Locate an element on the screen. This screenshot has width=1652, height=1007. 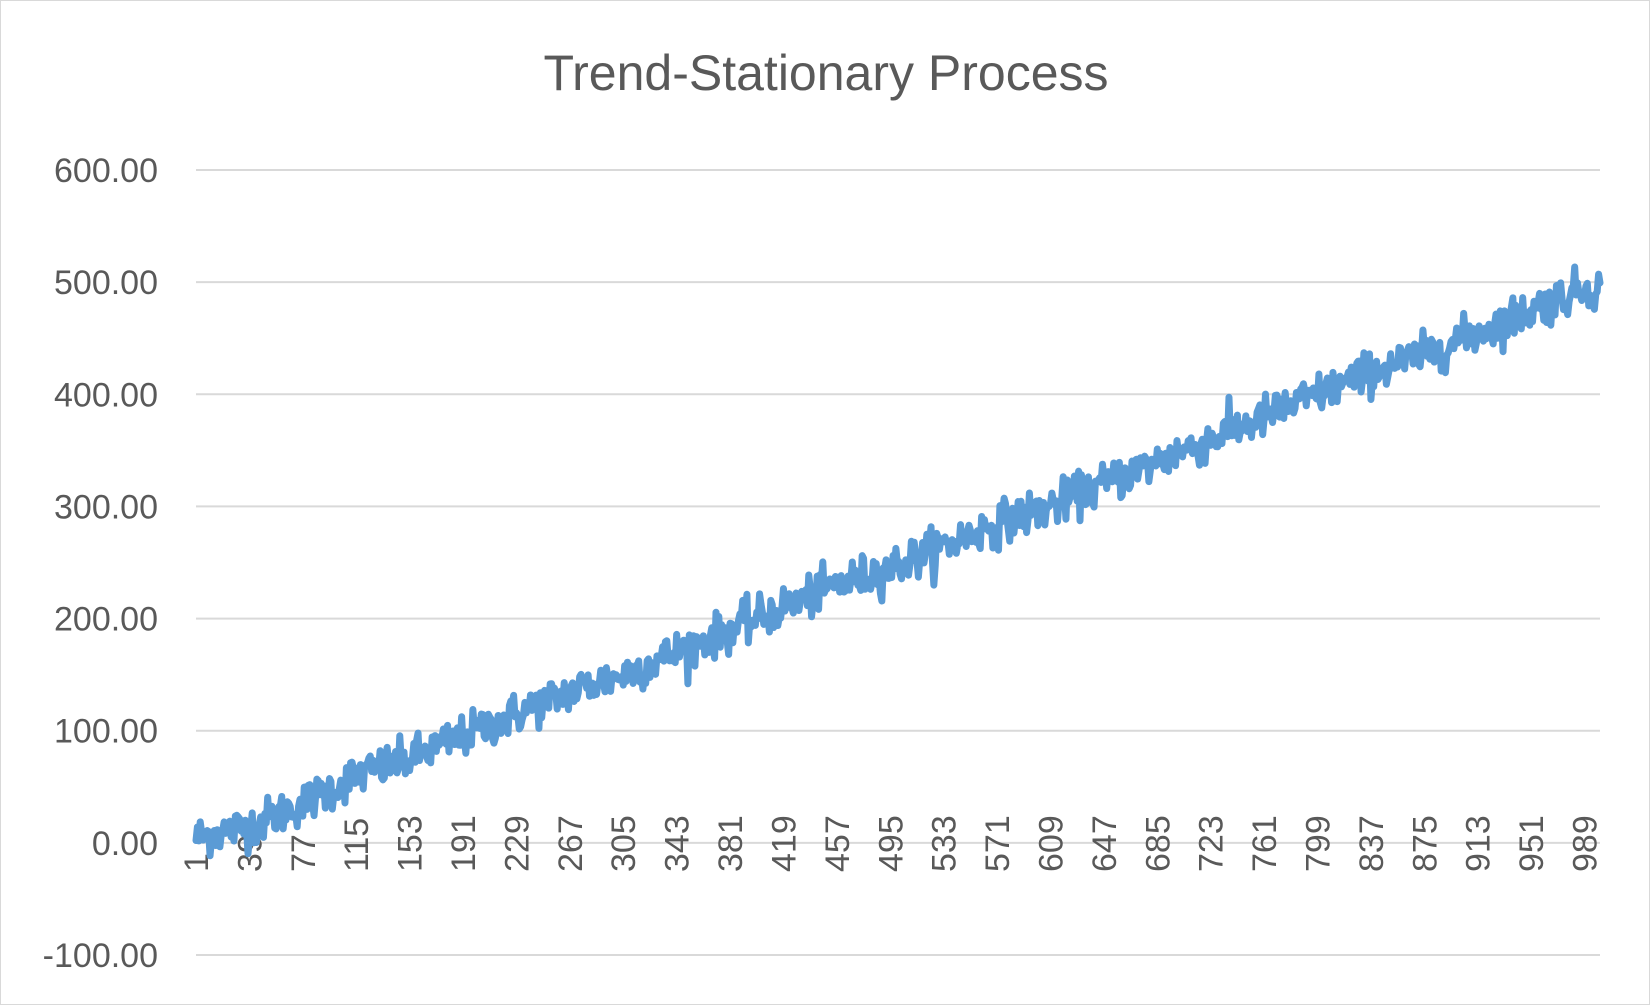
x-tick-label: 609 is located at coordinates (1051, 843).